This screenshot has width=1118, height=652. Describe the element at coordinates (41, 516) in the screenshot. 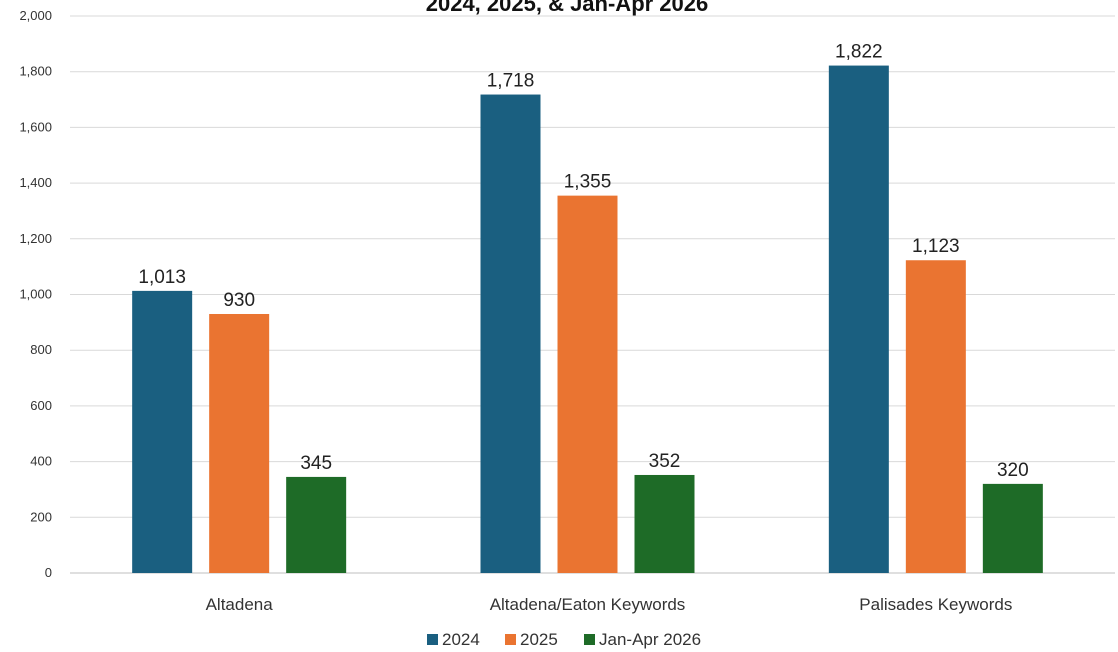

I see `y-tick-label: 200` at that location.